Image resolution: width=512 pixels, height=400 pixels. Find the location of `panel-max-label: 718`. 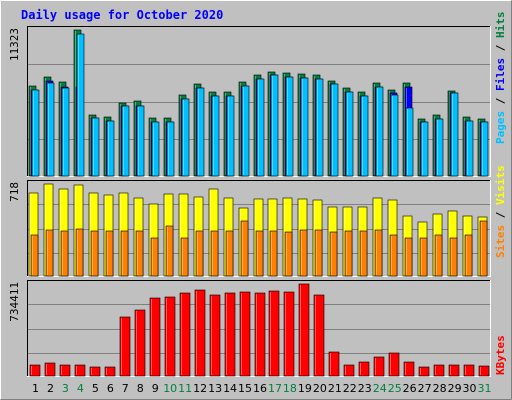

panel-max-label: 718 is located at coordinates (14, 192).